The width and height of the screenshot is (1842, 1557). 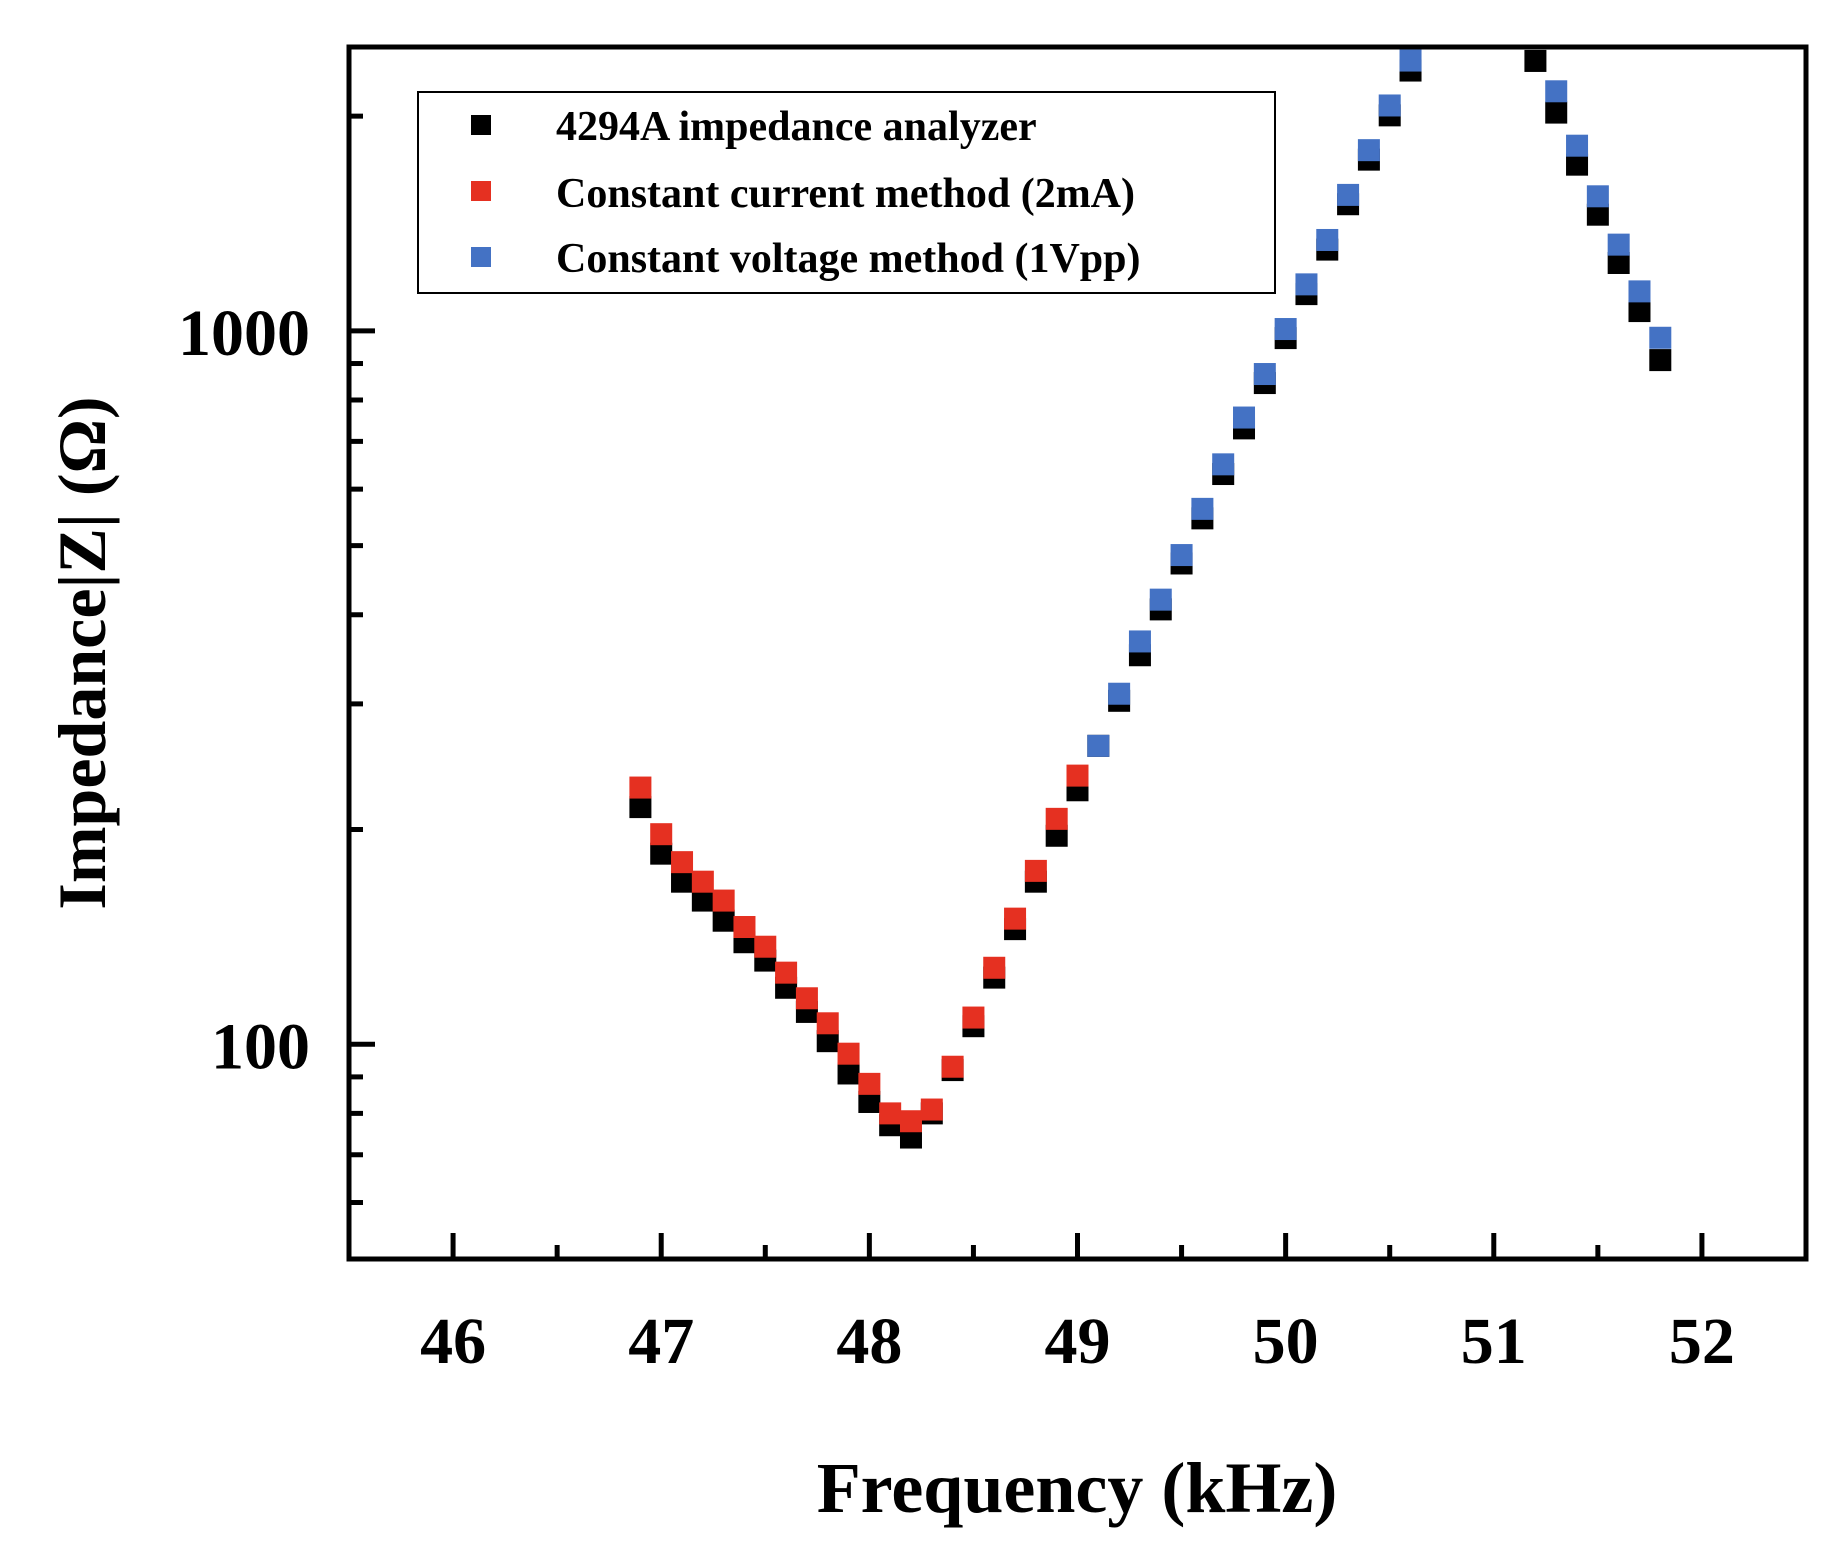 I want to click on x-tick-label: 48, so click(x=869, y=1341).